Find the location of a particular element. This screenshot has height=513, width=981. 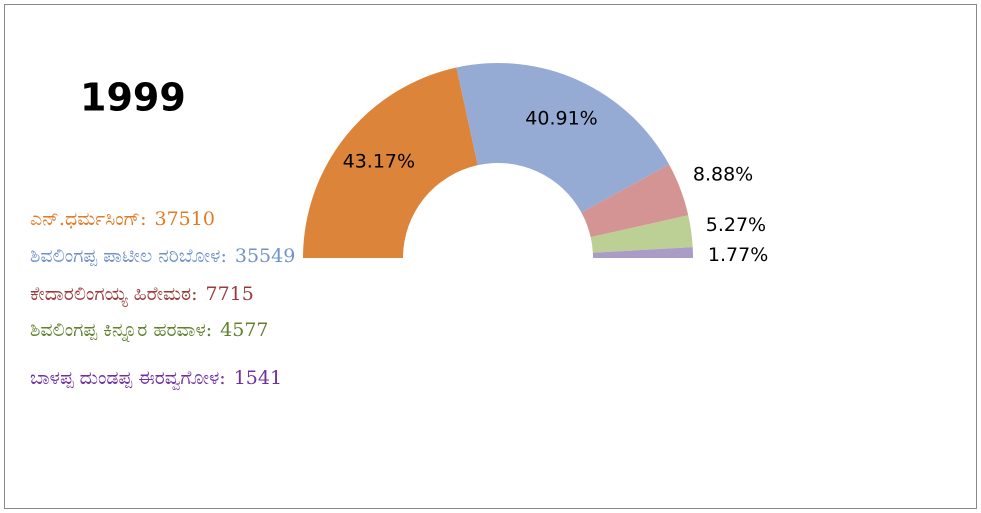

legend-votes: 37510 is located at coordinates (185, 219).